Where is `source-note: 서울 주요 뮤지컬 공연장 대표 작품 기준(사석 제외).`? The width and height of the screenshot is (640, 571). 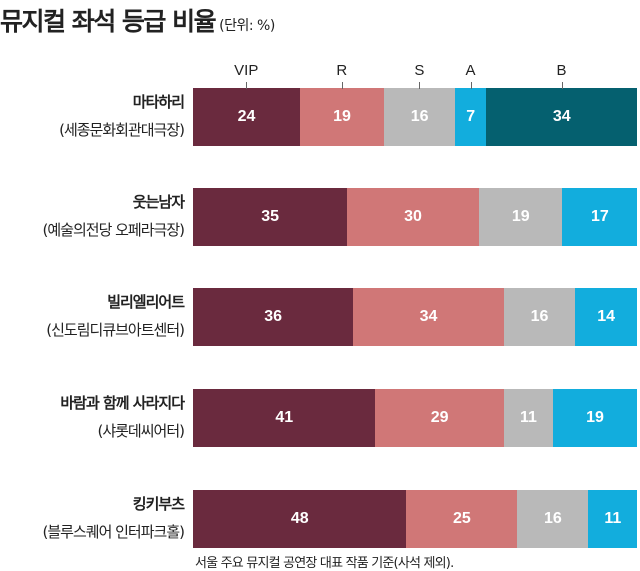
source-note: 서울 주요 뮤지컬 공연장 대표 작품 기준(사석 제외). is located at coordinates (324, 563).